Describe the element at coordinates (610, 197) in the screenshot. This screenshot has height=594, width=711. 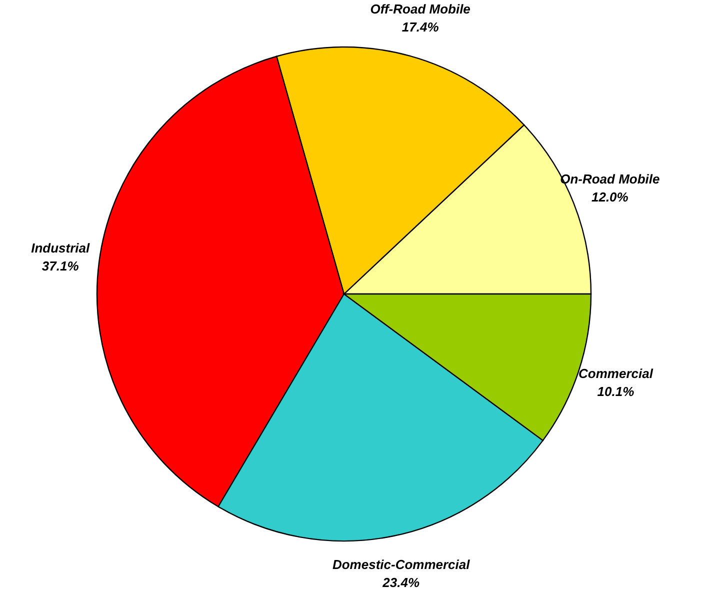
I see `data-label: 12.0%` at that location.